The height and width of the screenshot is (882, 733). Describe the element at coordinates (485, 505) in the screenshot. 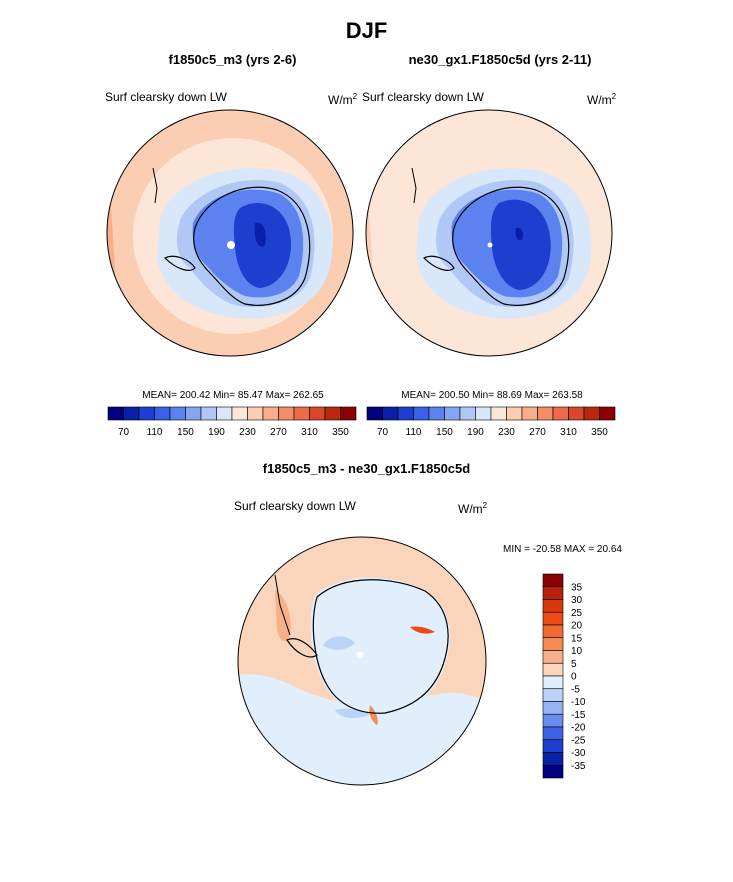

I see `diff-units-exp: 2` at that location.